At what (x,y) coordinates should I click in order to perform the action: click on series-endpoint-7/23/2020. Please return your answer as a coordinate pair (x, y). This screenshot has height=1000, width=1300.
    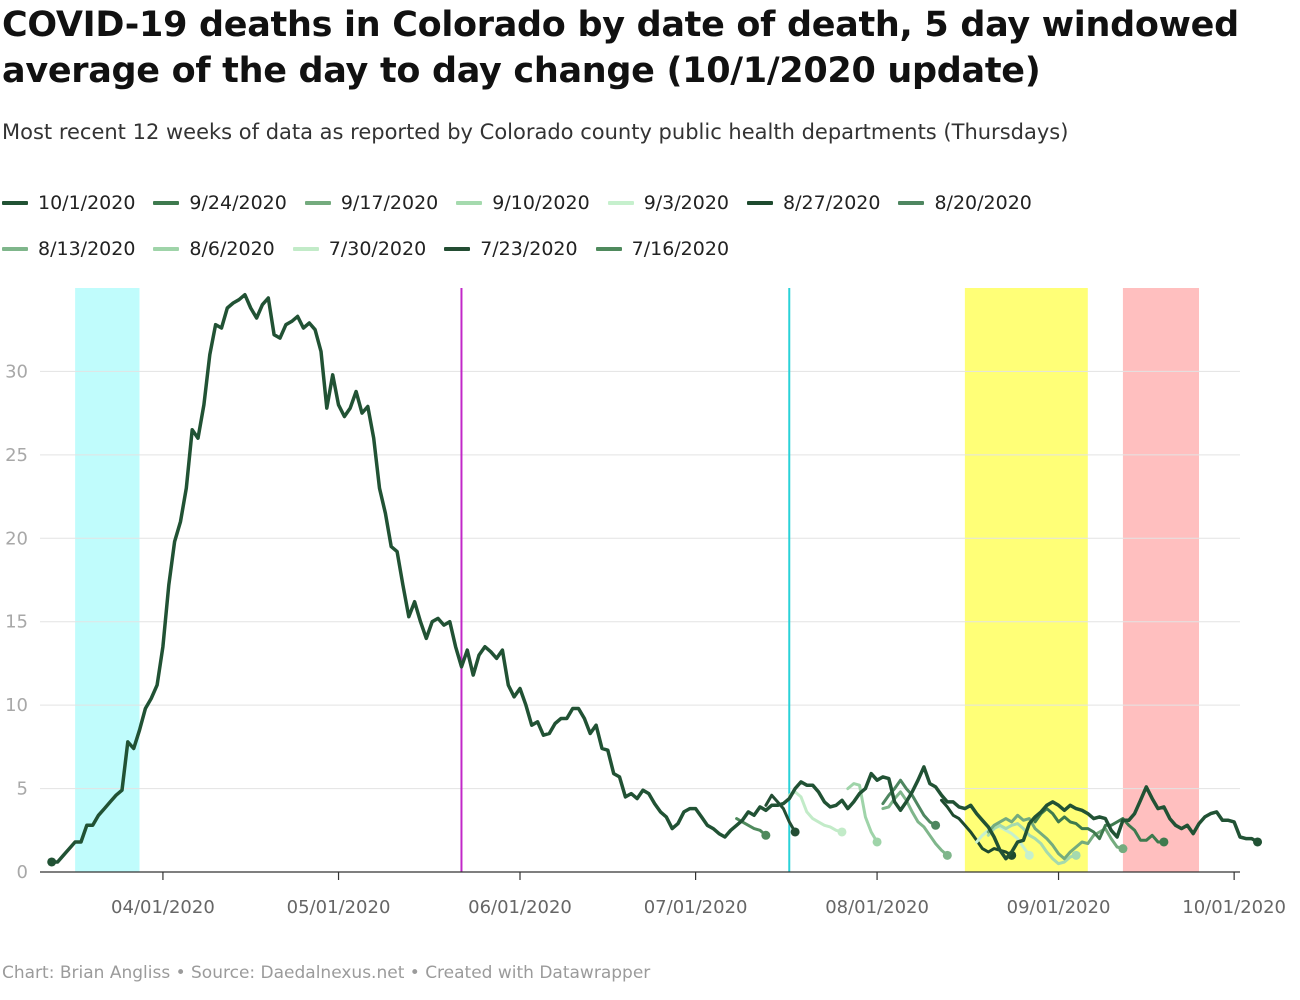
    Looking at the image, I should click on (795, 832).